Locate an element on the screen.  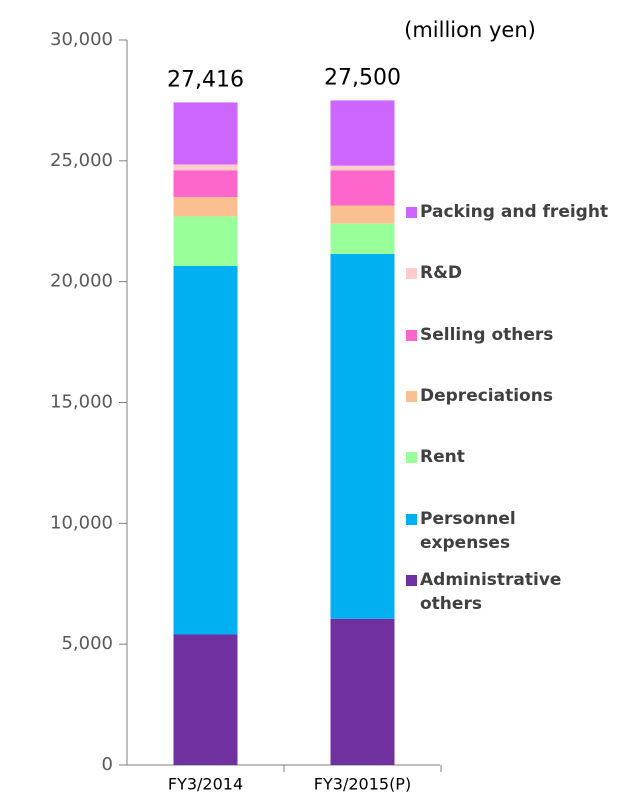
y-tick-label: 15,000 is located at coordinates (81, 402).